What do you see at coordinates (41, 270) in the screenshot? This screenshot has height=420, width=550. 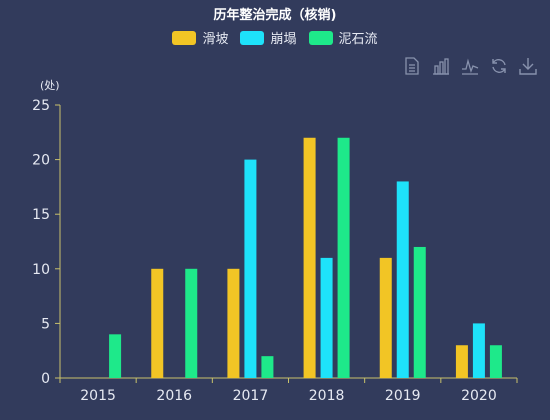 I see `y-tick-label: 10` at bounding box center [41, 270].